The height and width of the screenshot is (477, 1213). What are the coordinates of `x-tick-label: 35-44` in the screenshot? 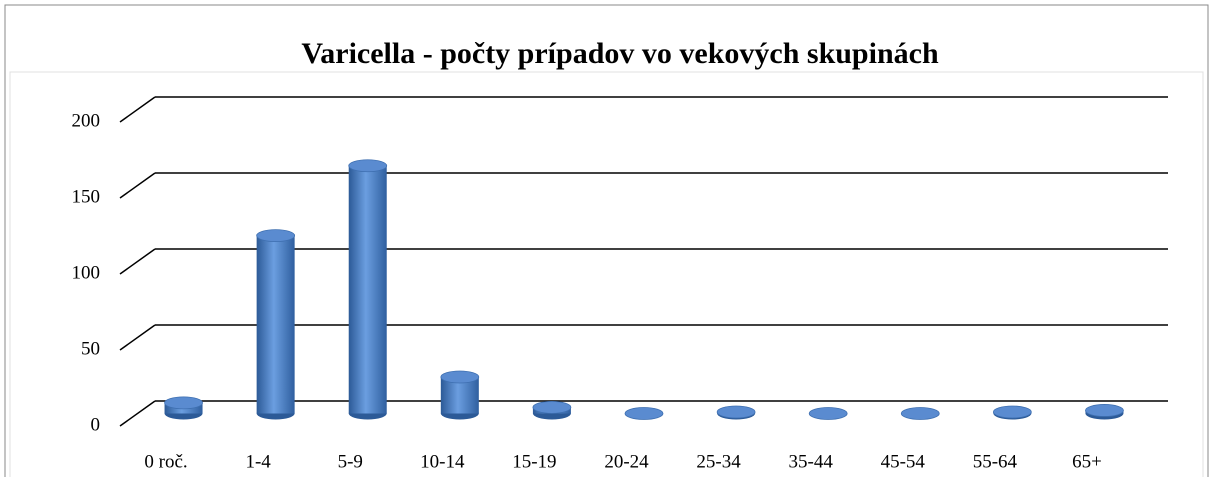 It's located at (811, 461).